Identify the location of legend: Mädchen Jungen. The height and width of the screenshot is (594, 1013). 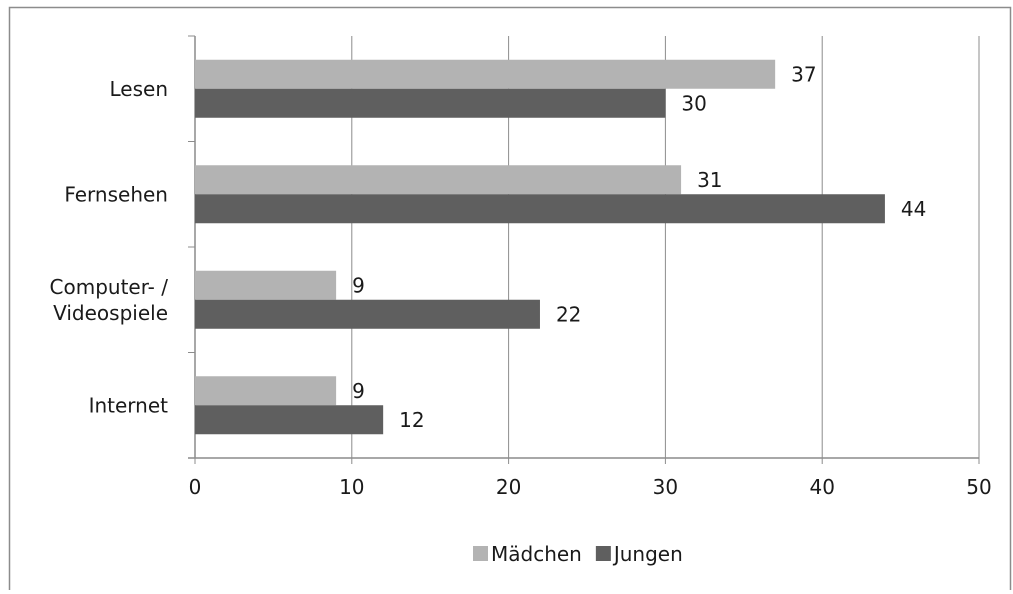
(578, 554).